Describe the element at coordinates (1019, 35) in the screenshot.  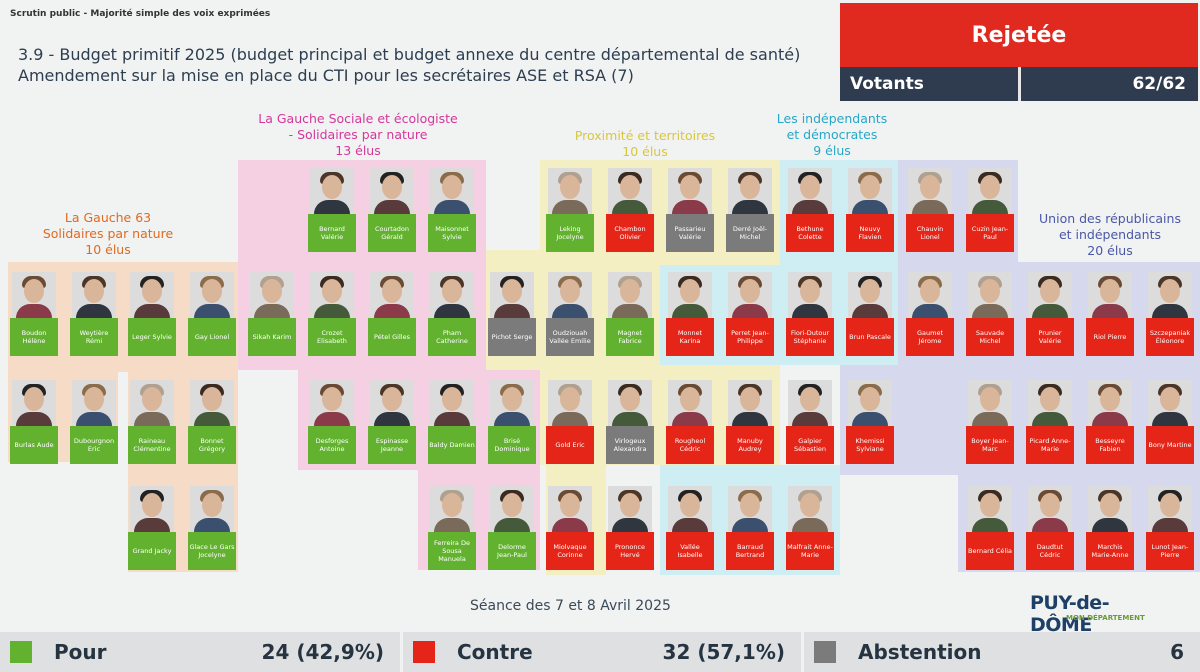
I see `result-banner: Rejetée` at that location.